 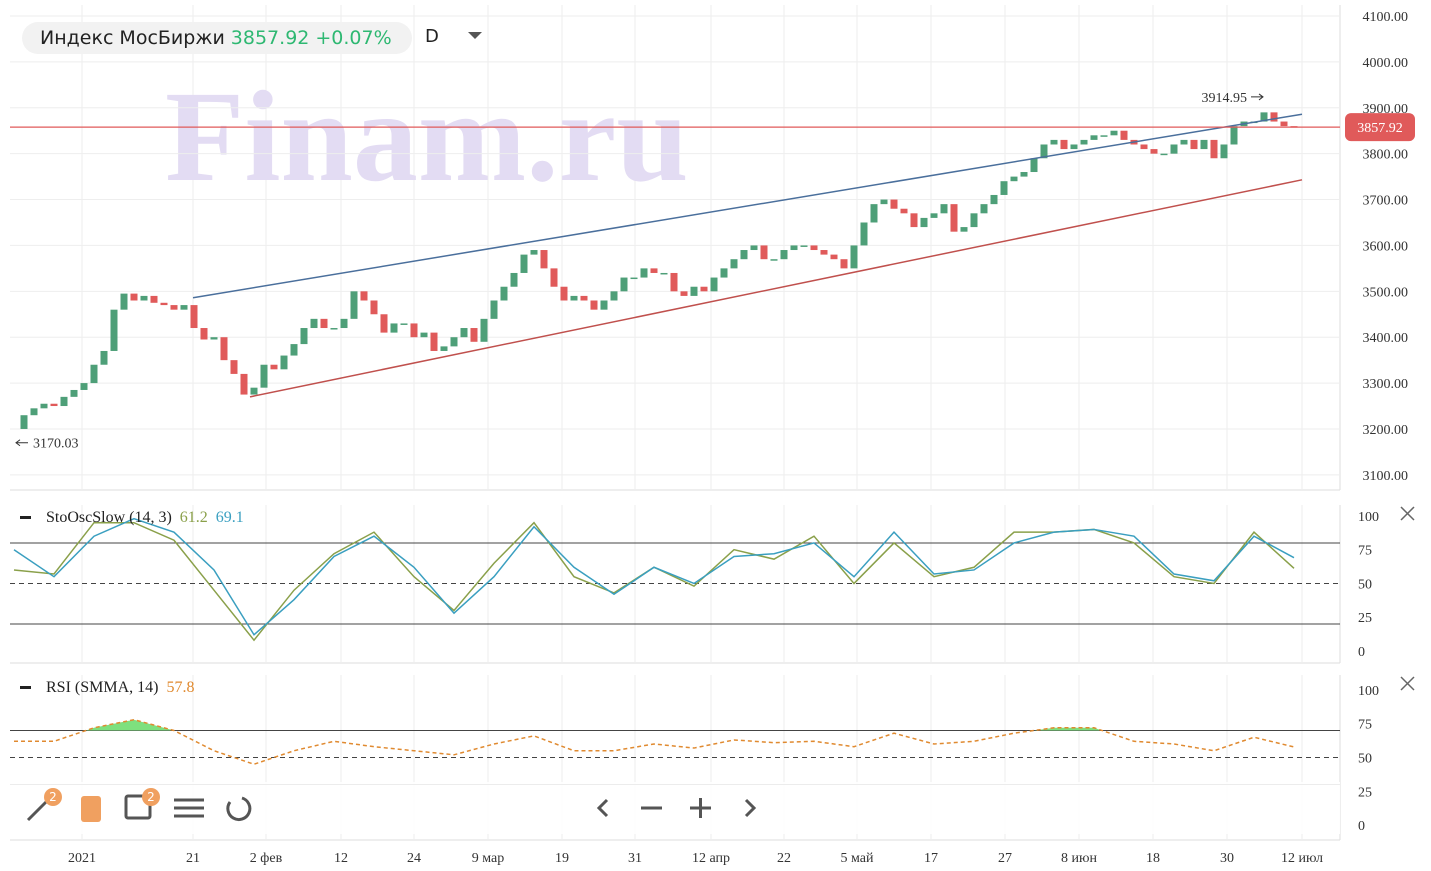 What do you see at coordinates (1386, 17) in the screenshot?
I see `y-tick-label: 4100.00` at bounding box center [1386, 17].